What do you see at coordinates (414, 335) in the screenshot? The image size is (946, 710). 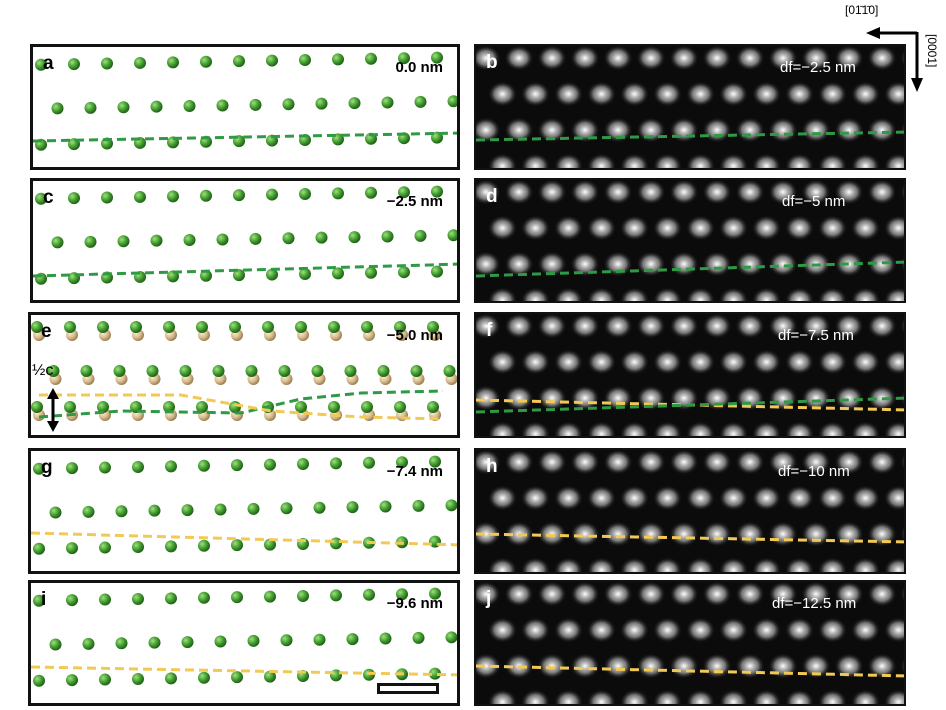 I see `depth-label: −5.0 nm` at bounding box center [414, 335].